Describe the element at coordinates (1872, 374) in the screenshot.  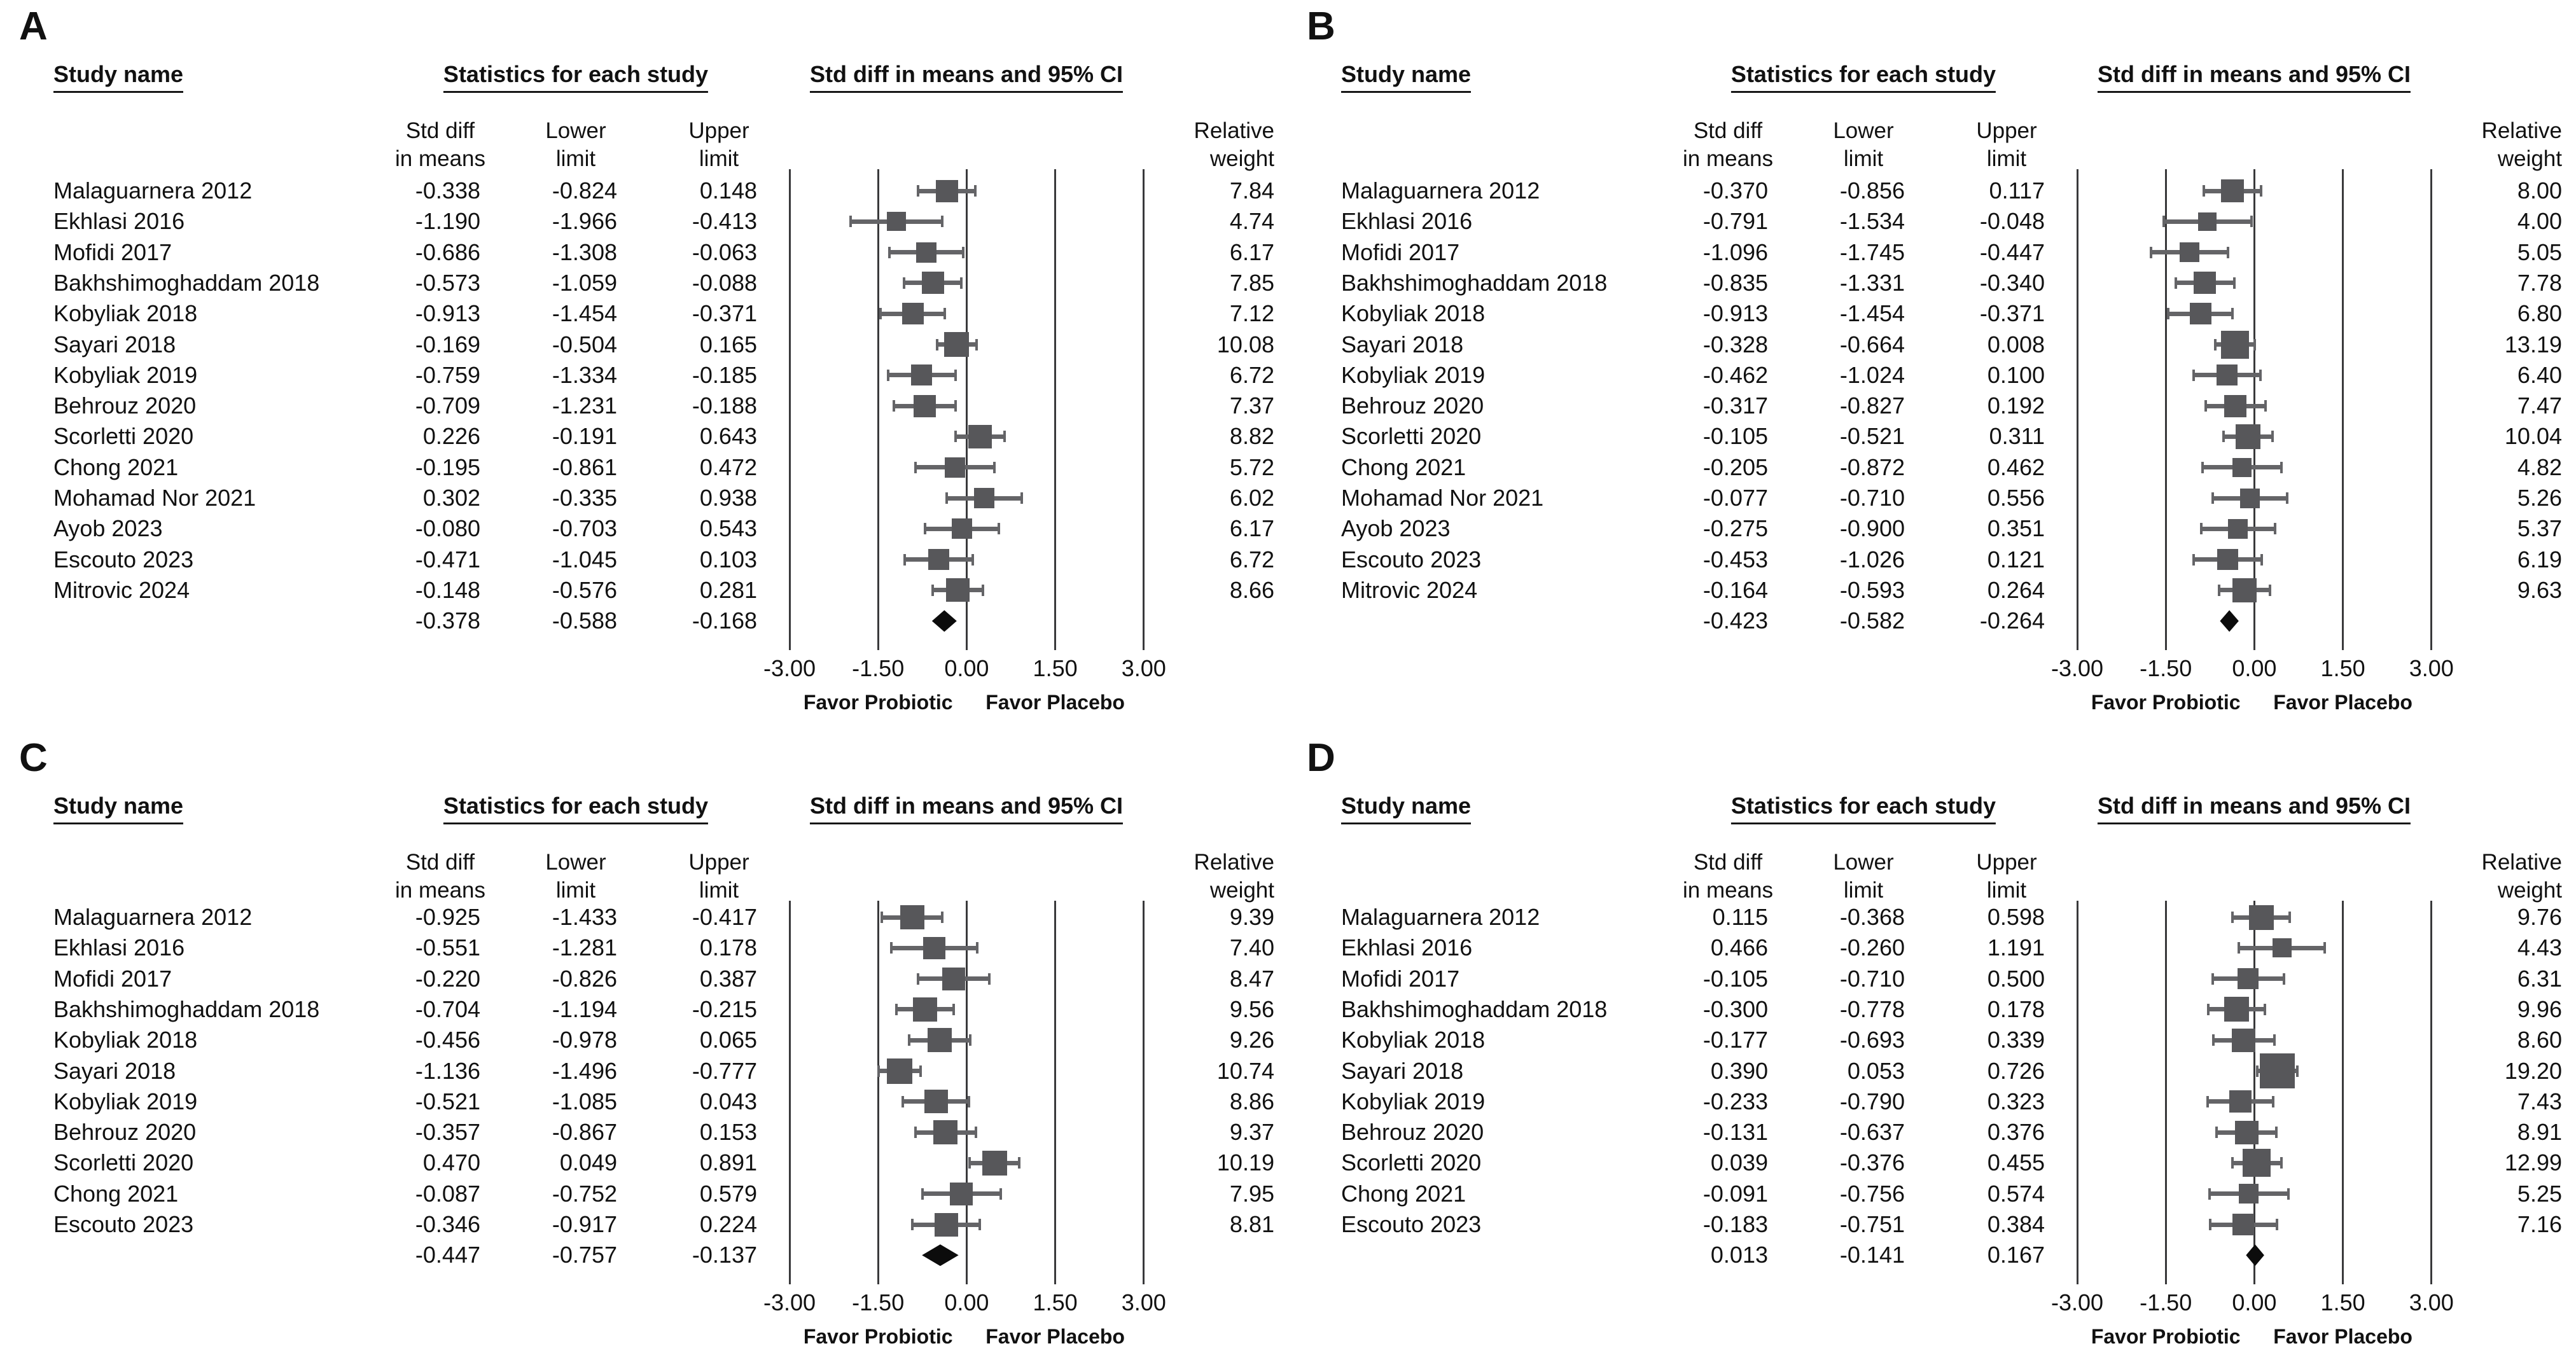
I see `lower-limit-value: -1.024` at that location.